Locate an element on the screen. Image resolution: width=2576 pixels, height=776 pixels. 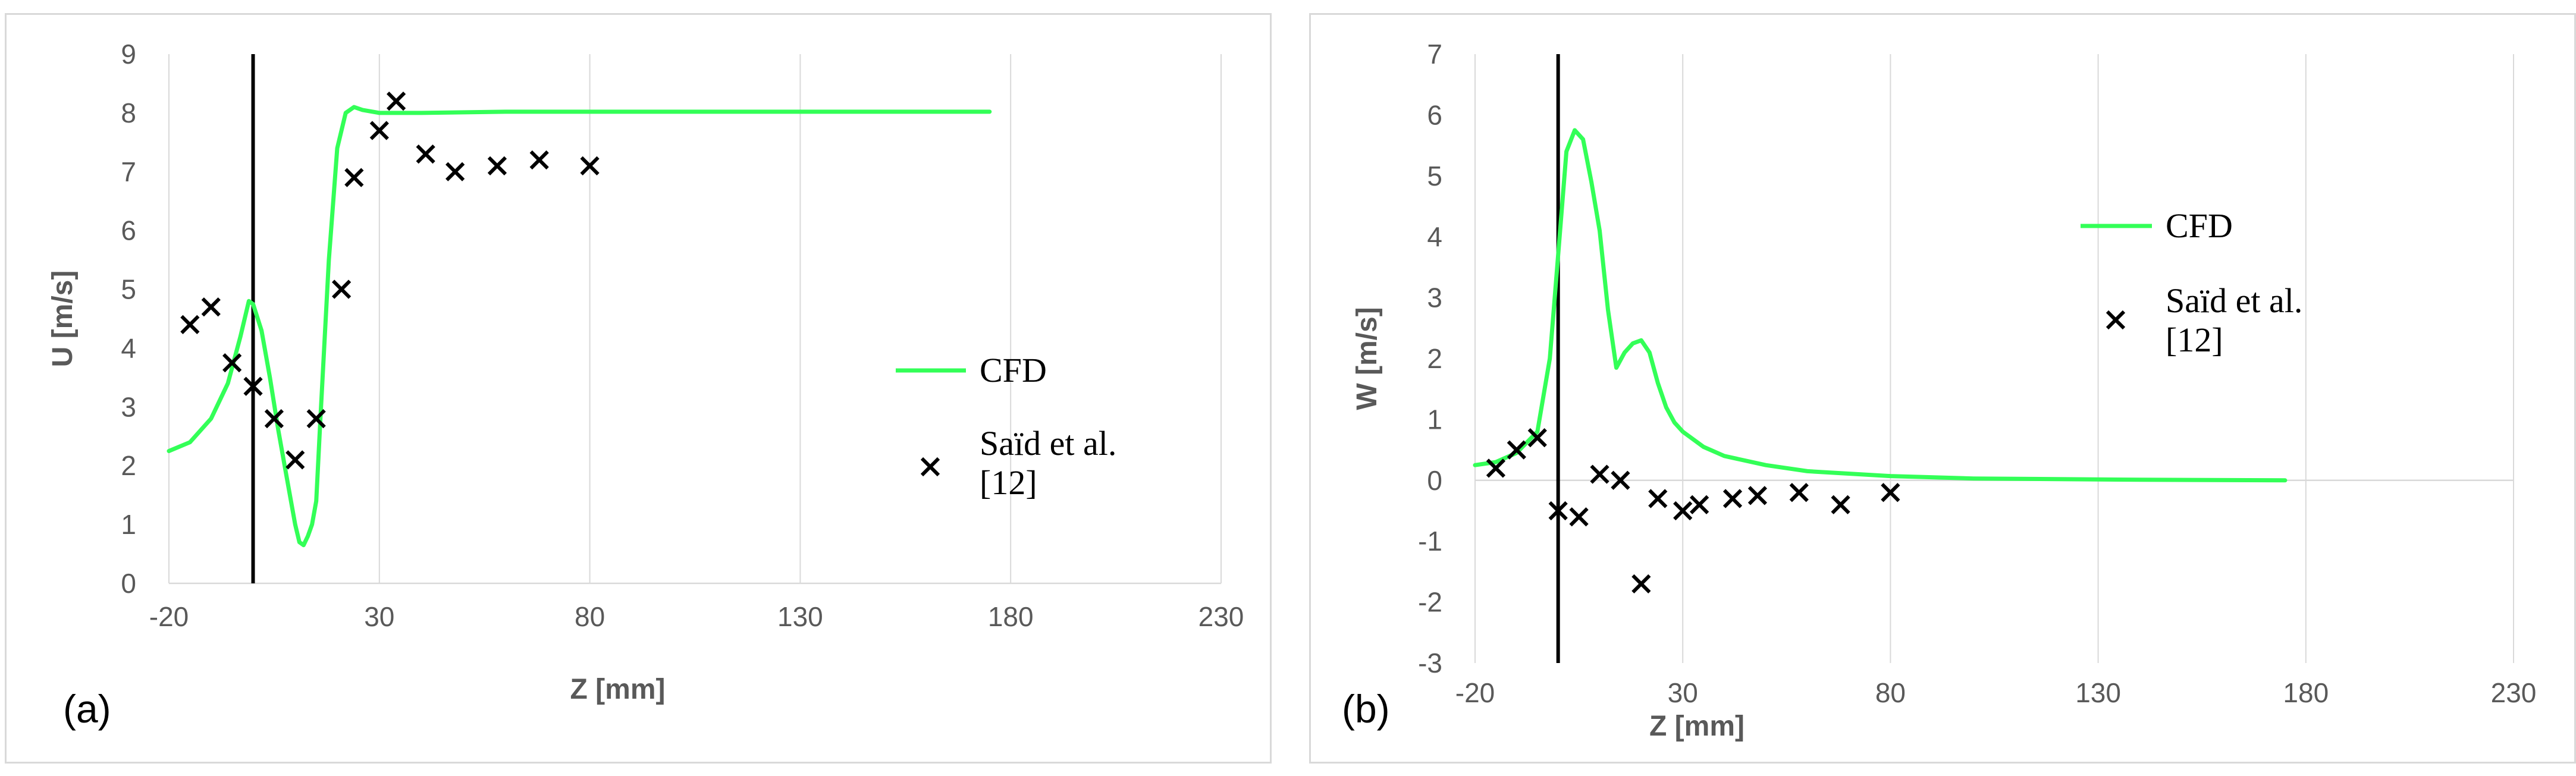
y-tick-label: 8 is located at coordinates (128, 113).